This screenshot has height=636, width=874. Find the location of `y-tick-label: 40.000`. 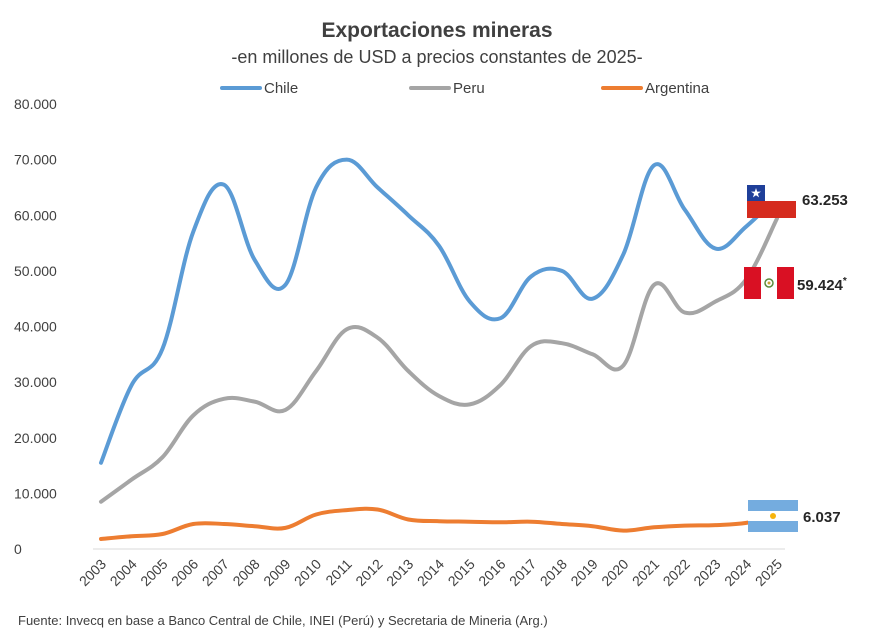

y-tick-label: 40.000 is located at coordinates (35, 327).